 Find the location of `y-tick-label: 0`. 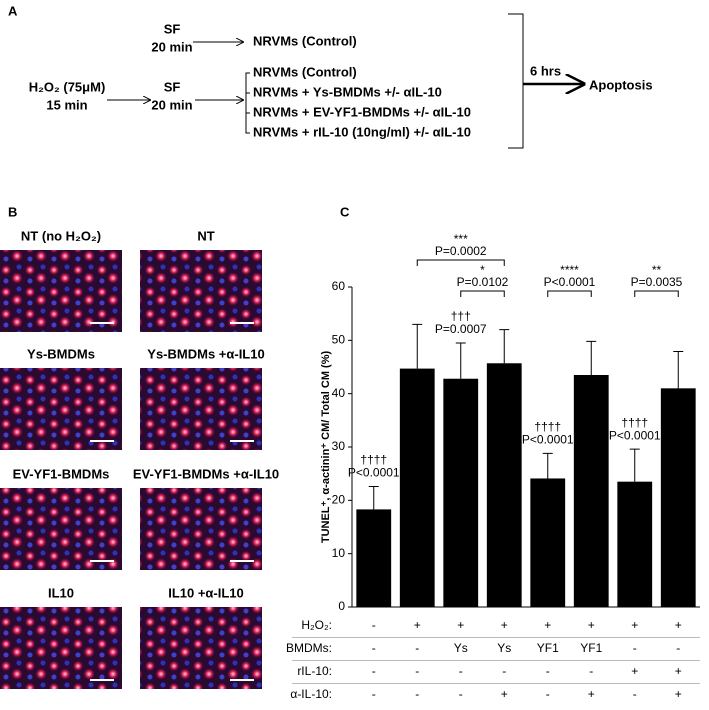

y-tick-label: 0 is located at coordinates (341, 606).